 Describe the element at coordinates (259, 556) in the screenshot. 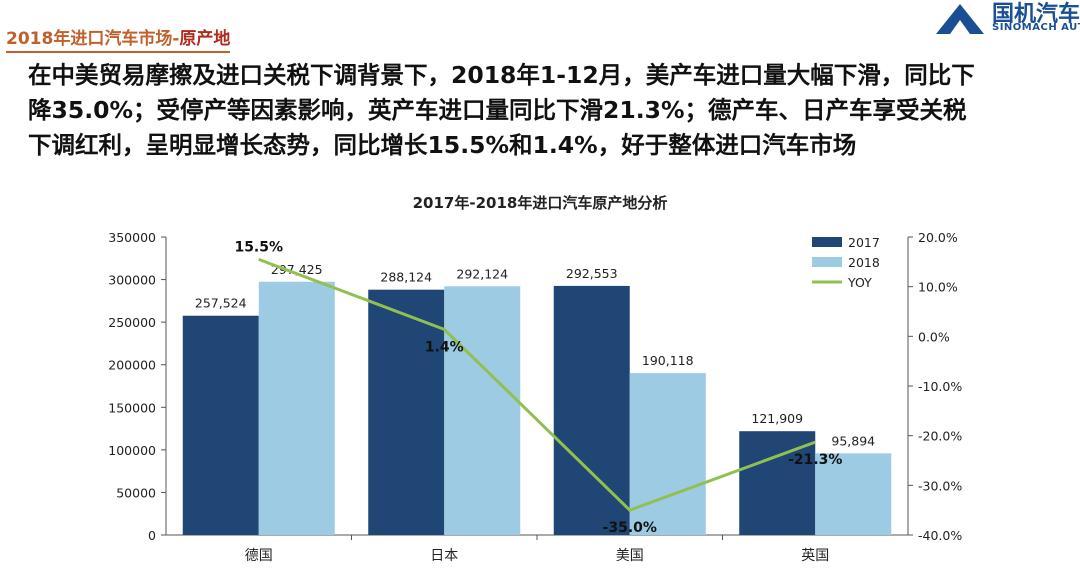

I see `x-tick-label: 德国` at that location.